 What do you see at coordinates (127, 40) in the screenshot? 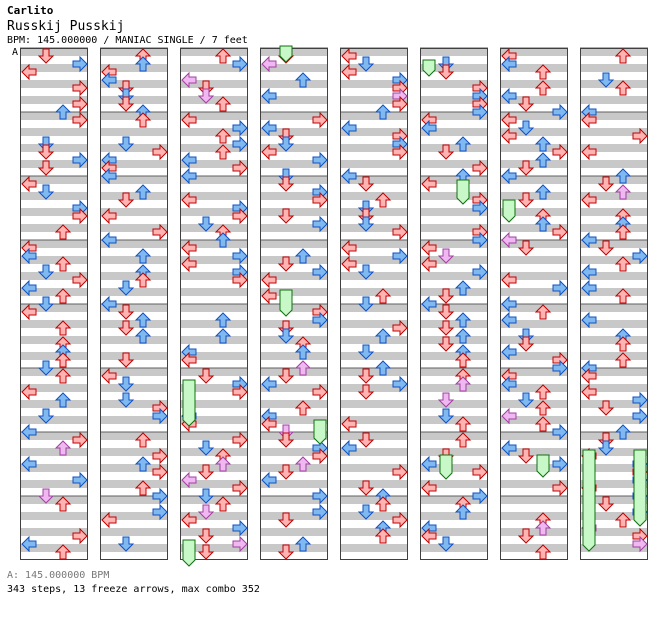
I see `chart-info: BPM: 145.000000 / MANIAC SINGLE / 7 feet` at bounding box center [127, 40].